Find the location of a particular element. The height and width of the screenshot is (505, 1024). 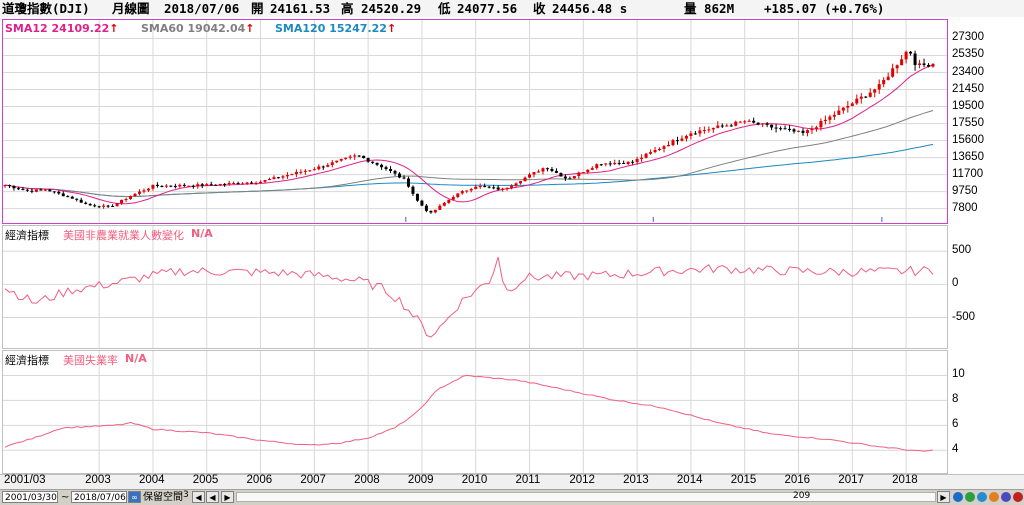

settings-icon is located at coordinates (970, 497).